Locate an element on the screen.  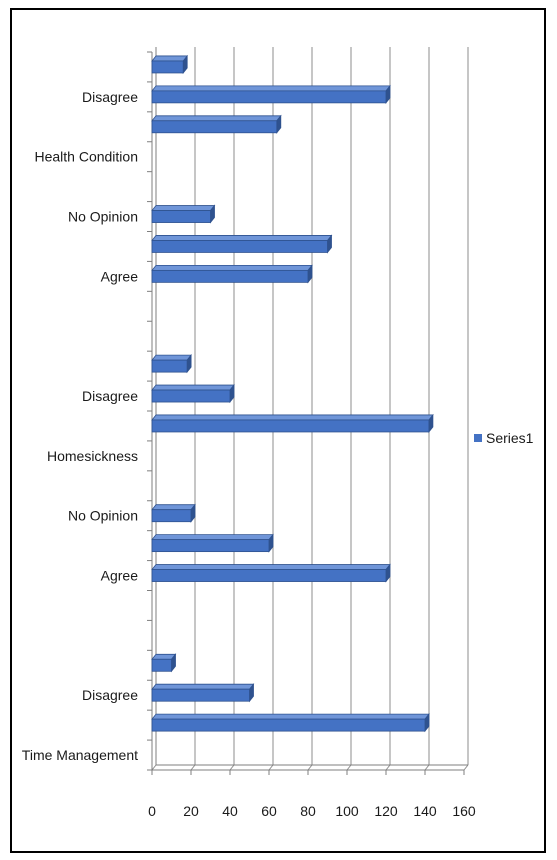
x-tick-label-0: 0 is located at coordinates (152, 811).